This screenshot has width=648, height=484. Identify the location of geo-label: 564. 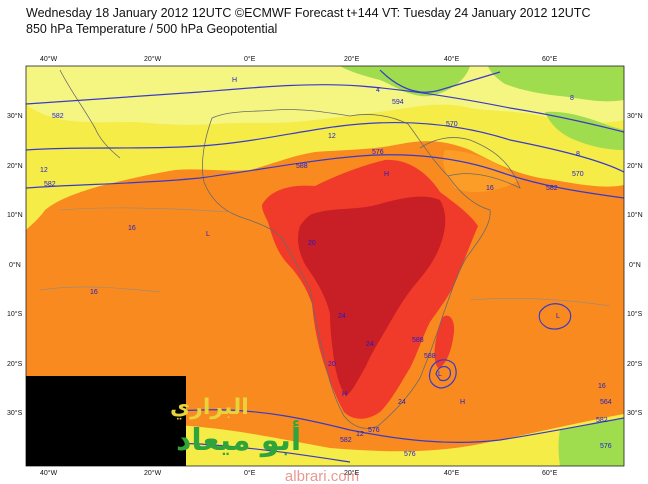
(606, 402).